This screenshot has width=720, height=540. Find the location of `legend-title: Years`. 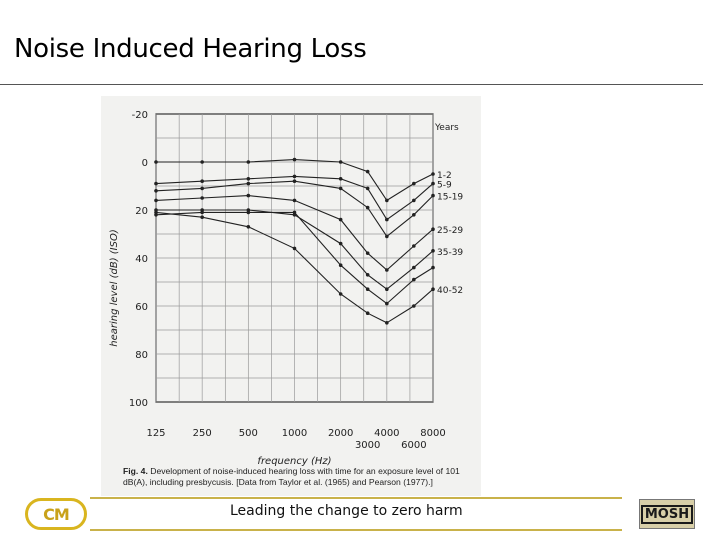

legend-title: Years is located at coordinates (446, 128).